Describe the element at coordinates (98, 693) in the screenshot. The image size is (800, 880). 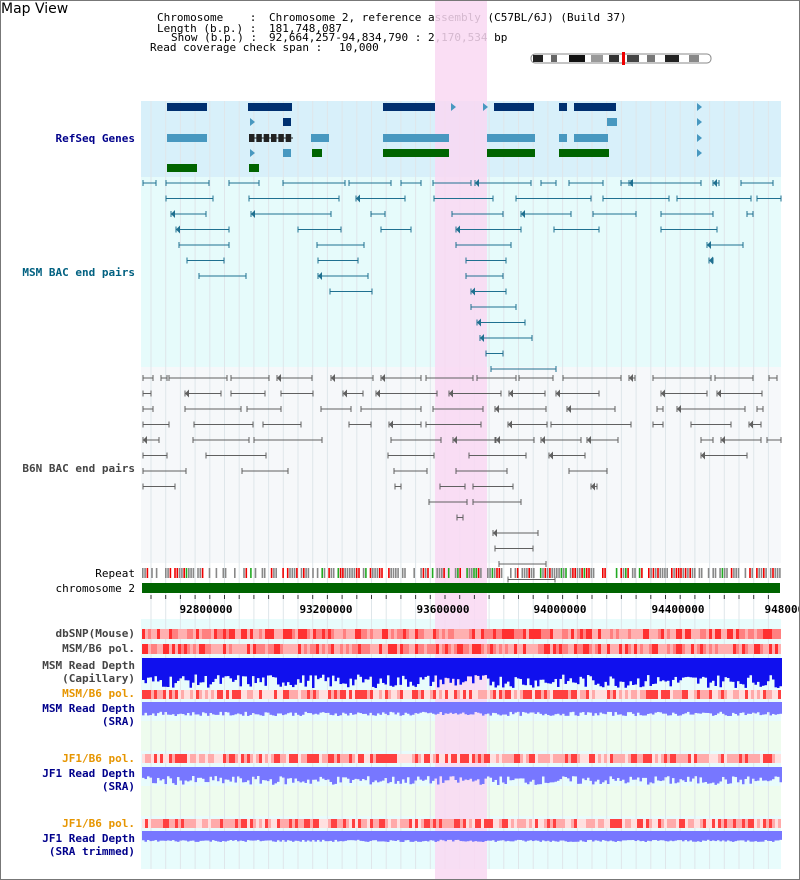
I see `msm-b6-pol-2-label: MSM/B6 pol.` at that location.